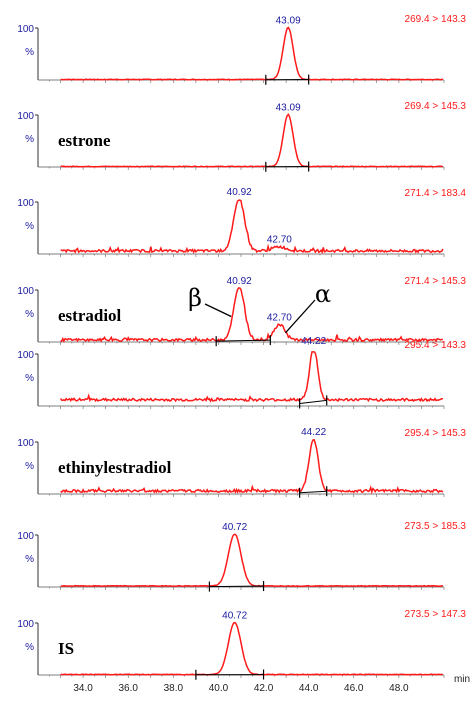 The image size is (474, 722). Describe the element at coordinates (354, 688) in the screenshot. I see `x-tick-label: 46.0` at that location.